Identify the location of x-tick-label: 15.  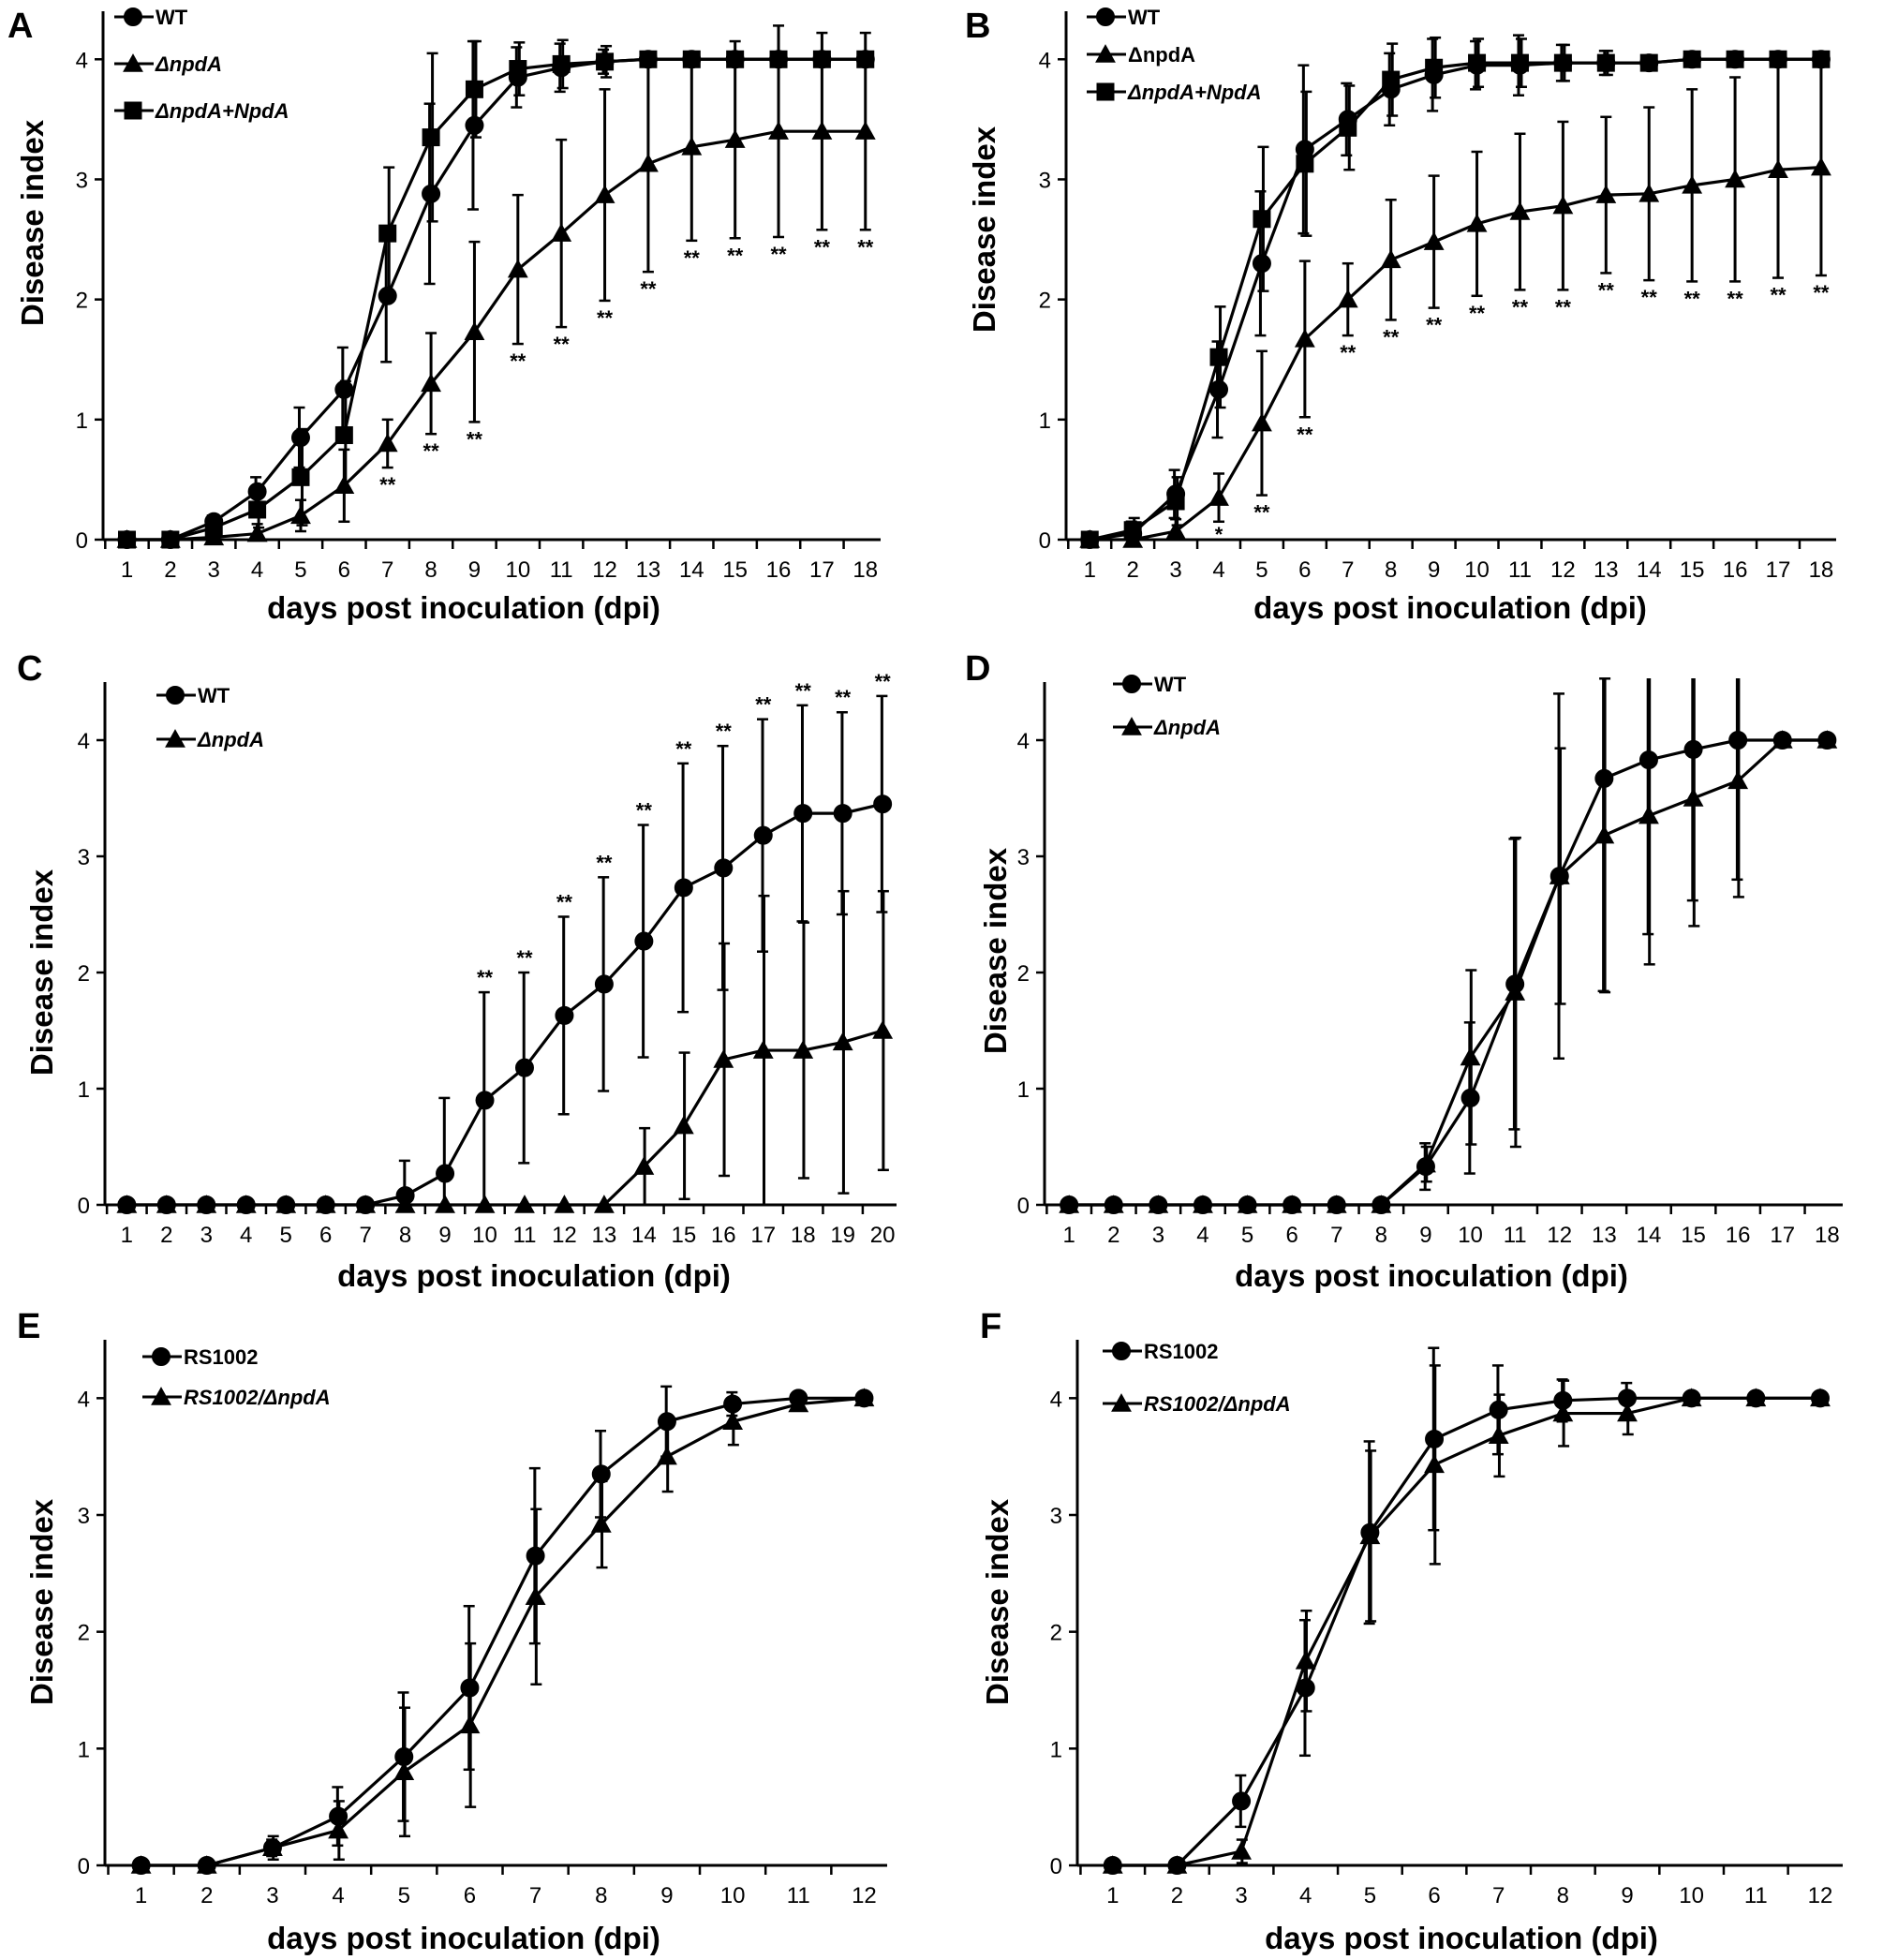
(683, 1235).